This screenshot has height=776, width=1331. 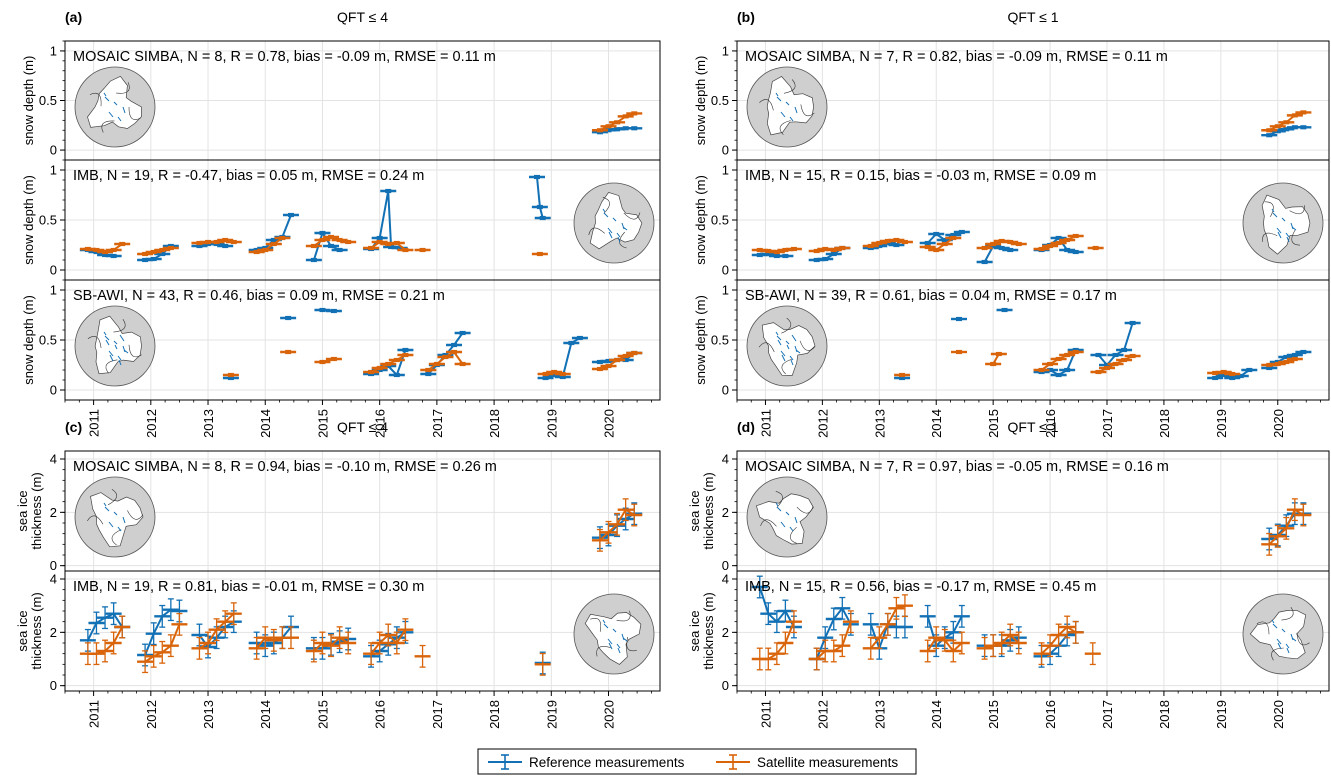 What do you see at coordinates (733, 762) in the screenshot?
I see `legend-satellite-marker` at bounding box center [733, 762].